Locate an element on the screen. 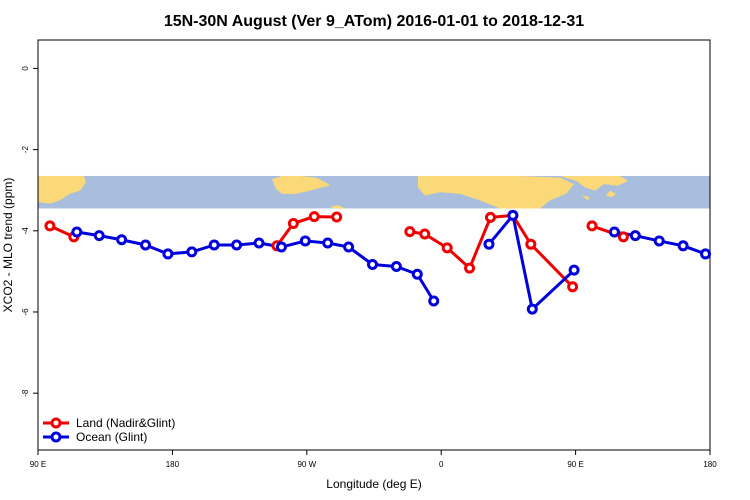  x-tick-label-0: 90 E is located at coordinates (38, 464).